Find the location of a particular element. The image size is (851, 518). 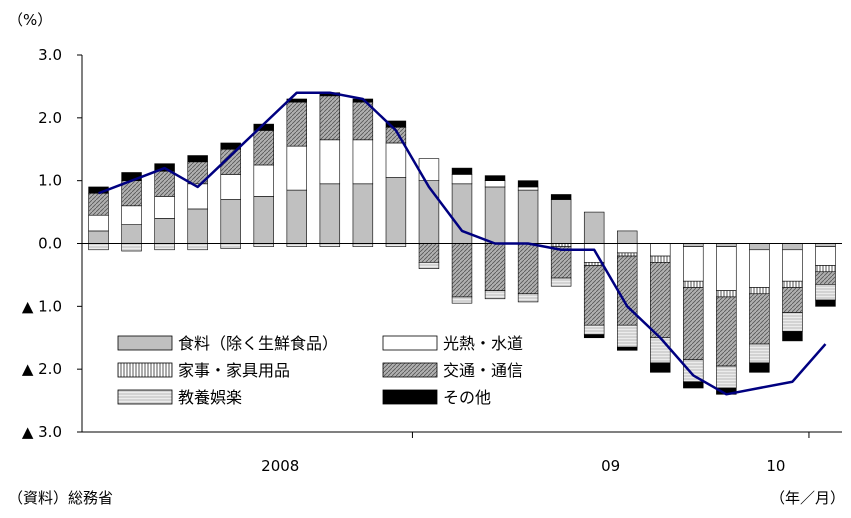

legend-item: その他 is located at coordinates (436, 397).